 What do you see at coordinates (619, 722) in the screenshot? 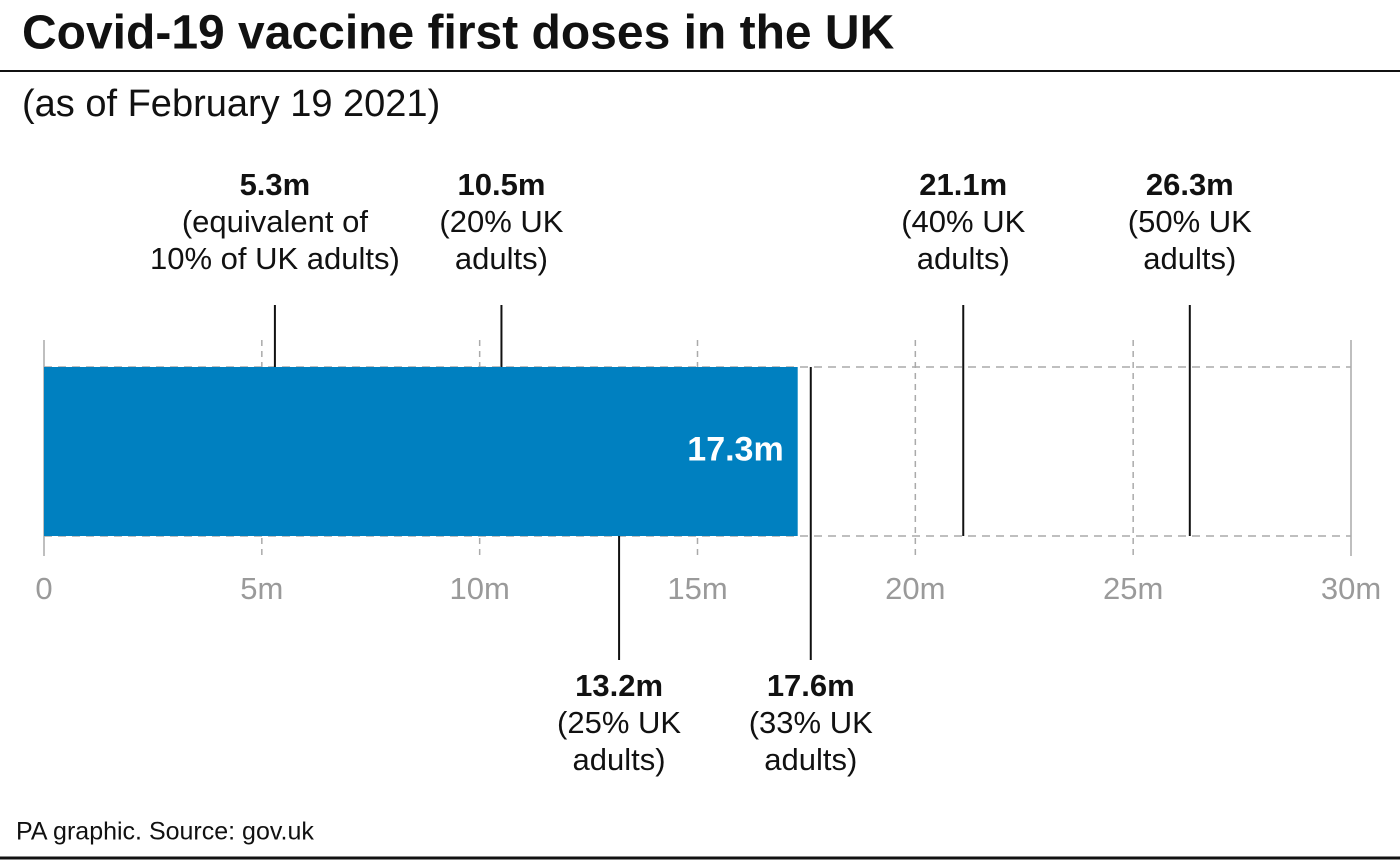
I see `marker-note: (25% UK` at bounding box center [619, 722].